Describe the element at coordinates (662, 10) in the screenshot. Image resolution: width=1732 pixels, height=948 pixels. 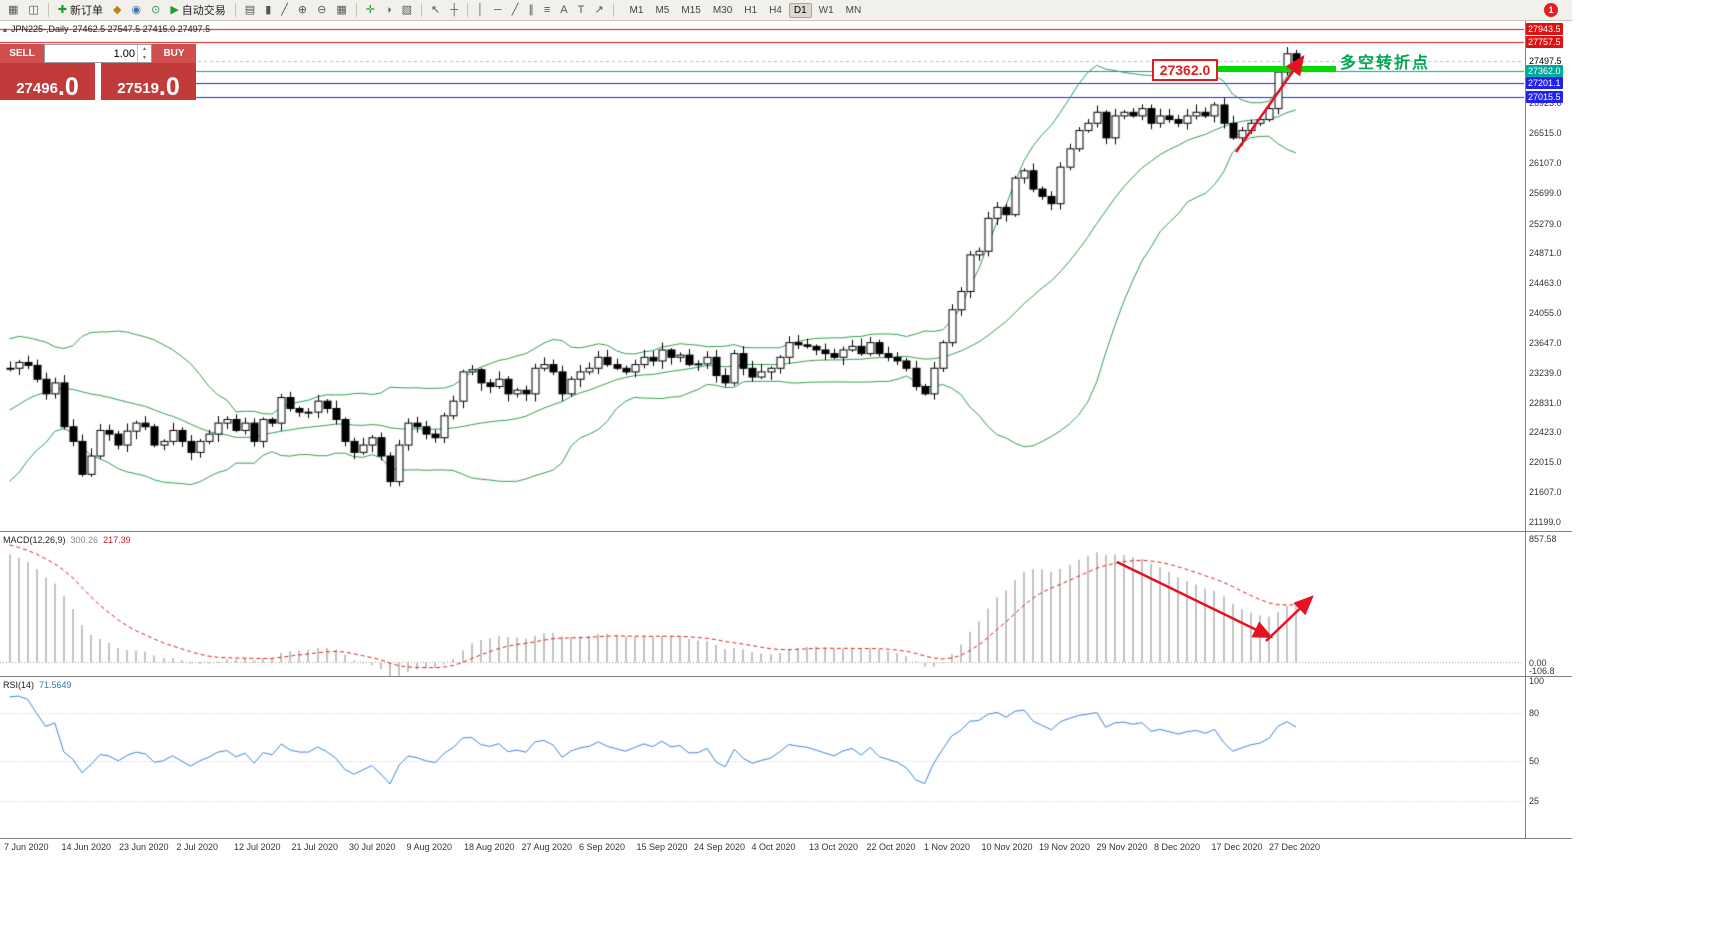
I see `timeframe-m5: M5` at that location.